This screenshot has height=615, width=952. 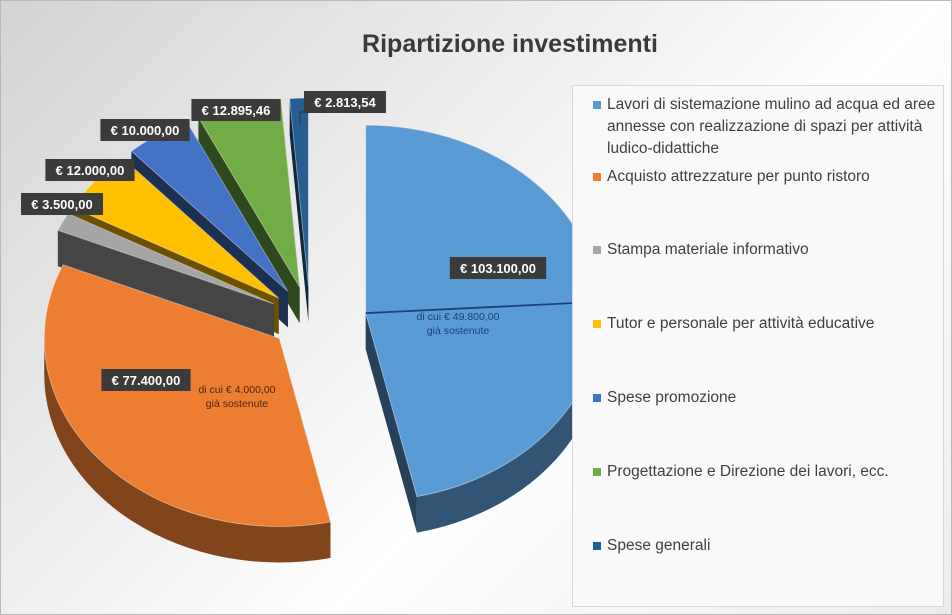 What do you see at coordinates (510, 44) in the screenshot?
I see `chart-title: Ripartizione investimenti` at bounding box center [510, 44].